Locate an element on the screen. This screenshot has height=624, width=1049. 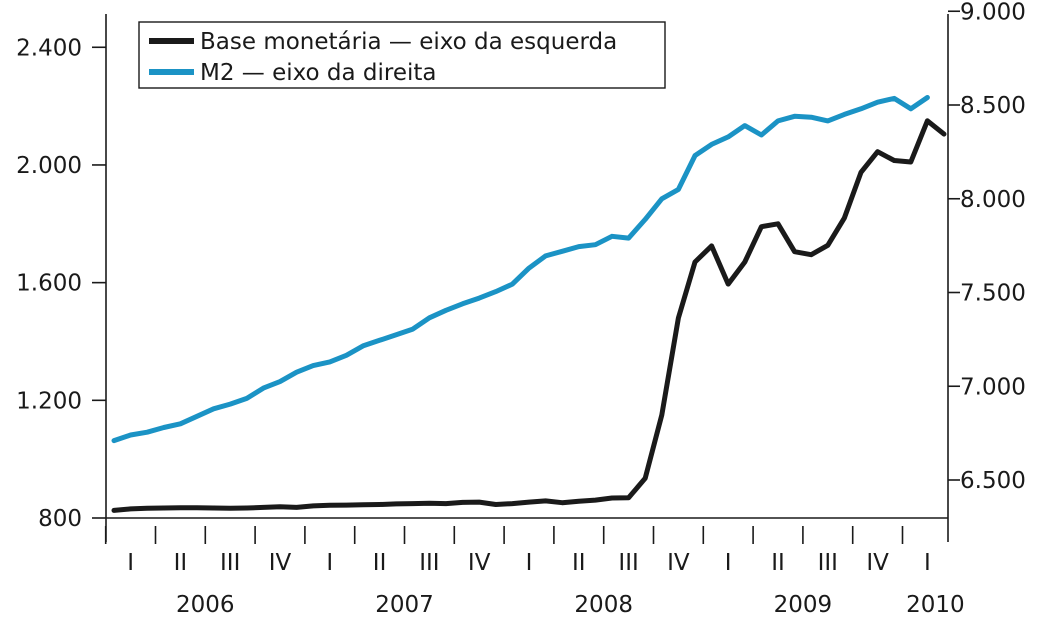
left-tick-label: 1.200 is located at coordinates (49, 401).